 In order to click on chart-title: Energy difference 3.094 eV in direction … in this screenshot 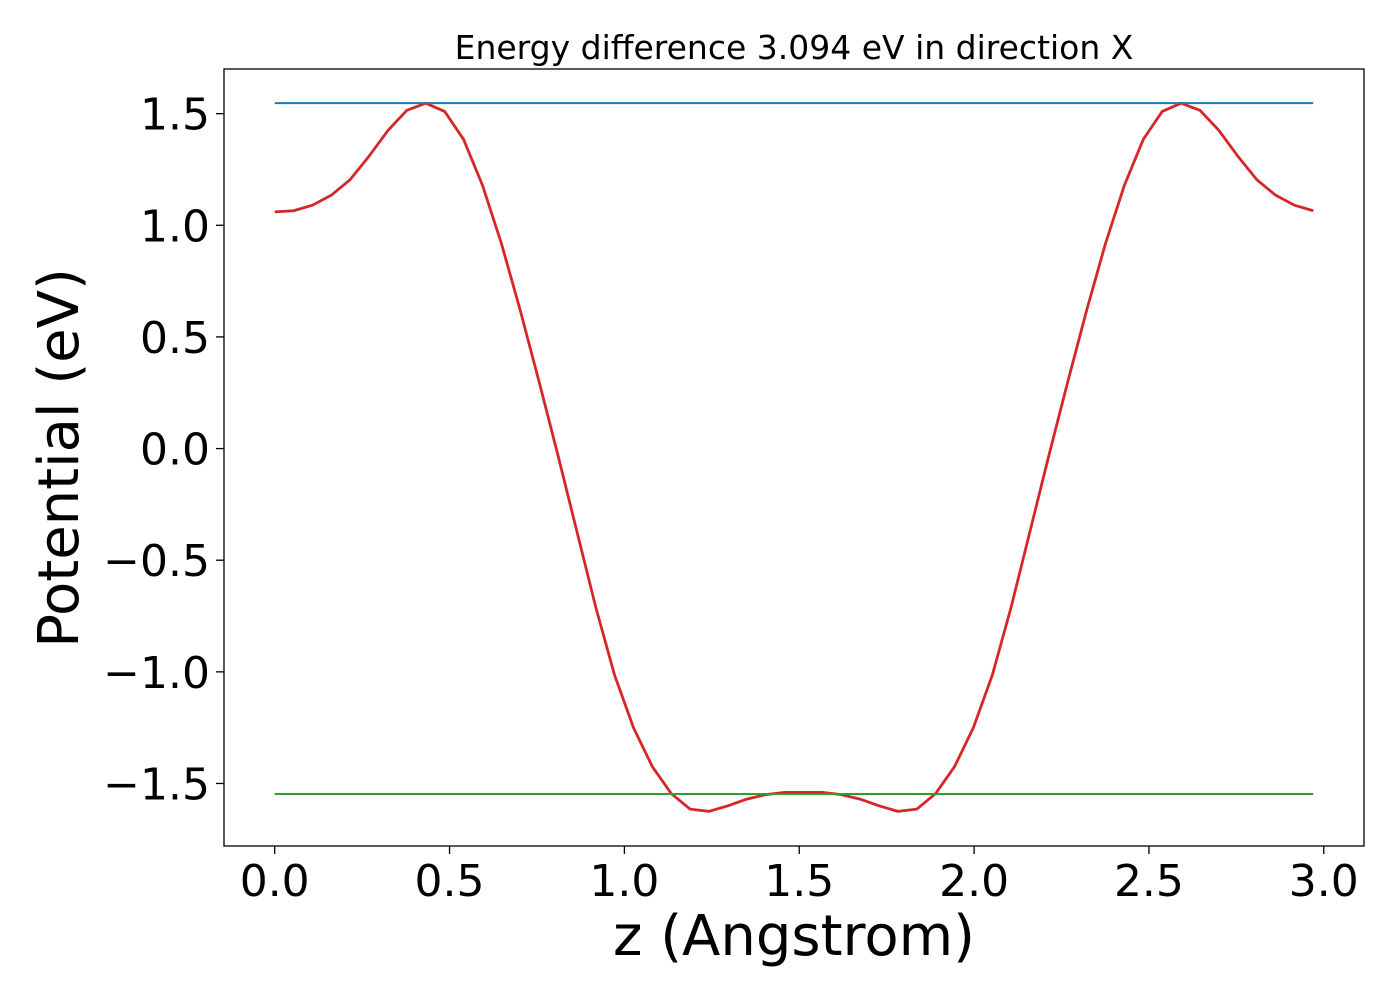, I will do `click(794, 47)`.